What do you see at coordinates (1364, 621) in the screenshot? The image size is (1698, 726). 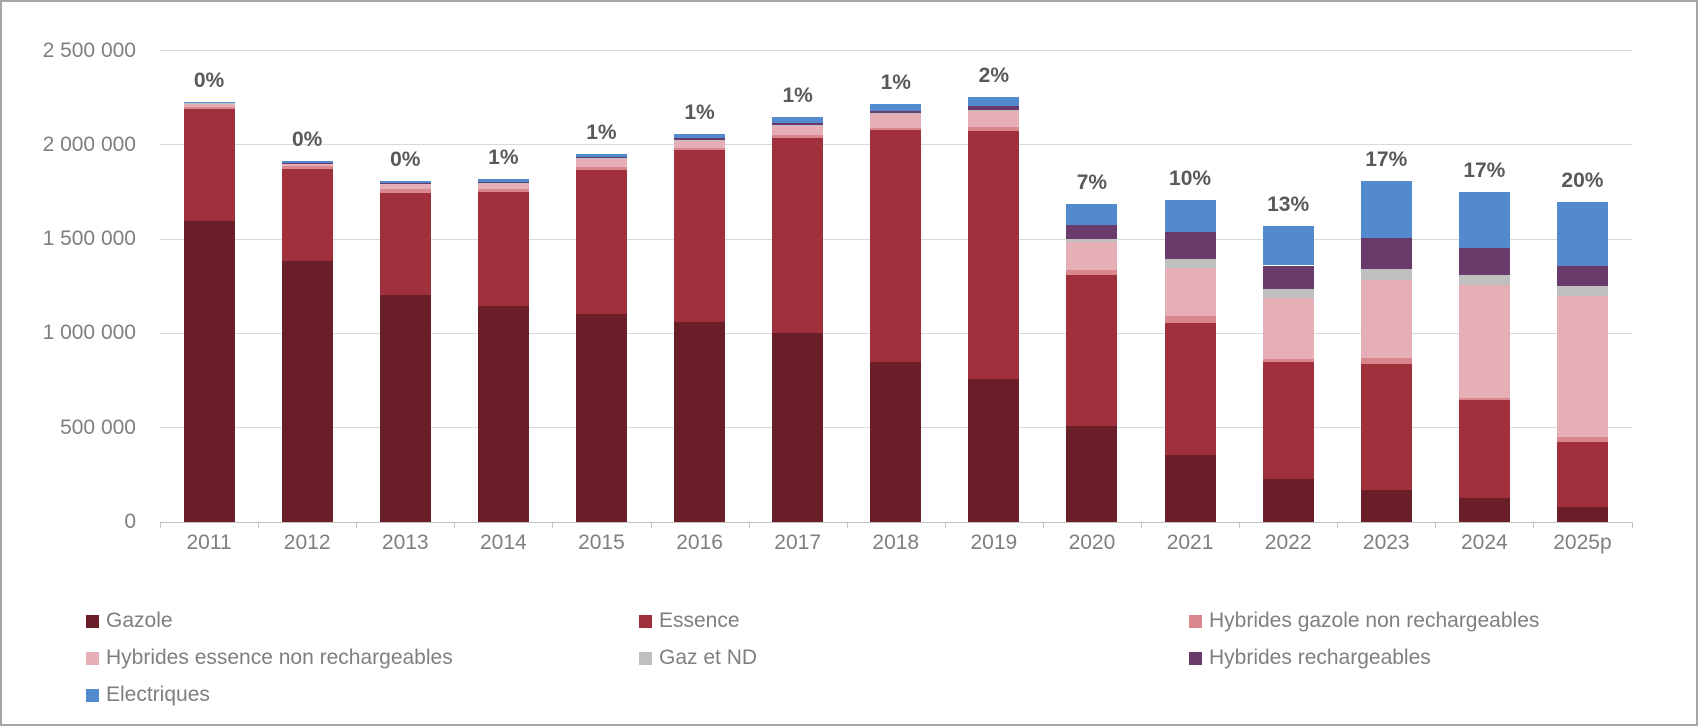 I see `legend-item-hybrides-gazole-non-rechargeables: Hybrides gazole non rechargeables` at bounding box center [1364, 621].